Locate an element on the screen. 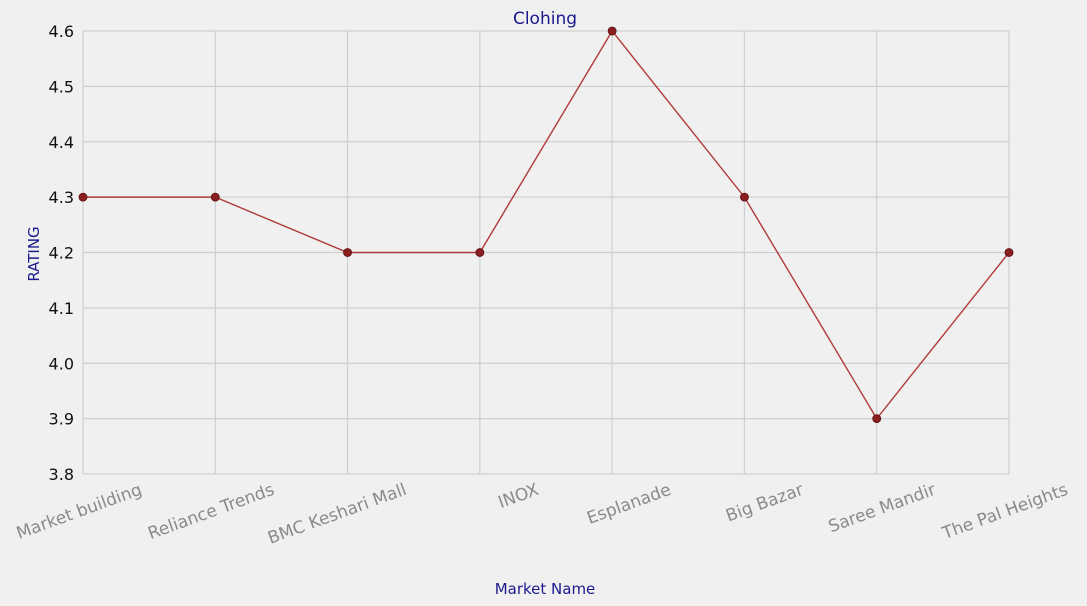 This screenshot has width=1087, height=606. y-axis-label: RATING is located at coordinates (34, 253).